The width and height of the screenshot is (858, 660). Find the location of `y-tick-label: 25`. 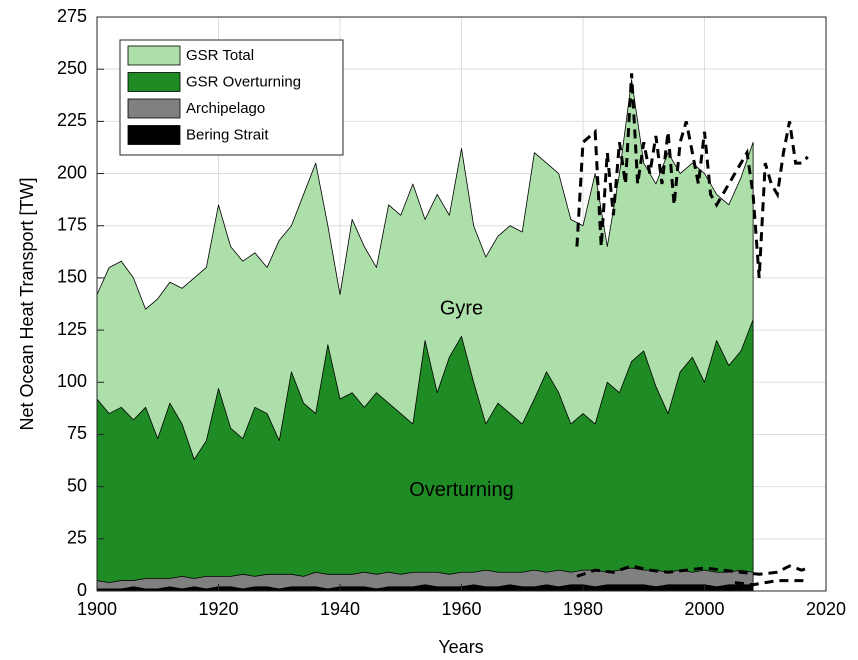

y-tick-label: 25 is located at coordinates (77, 538).